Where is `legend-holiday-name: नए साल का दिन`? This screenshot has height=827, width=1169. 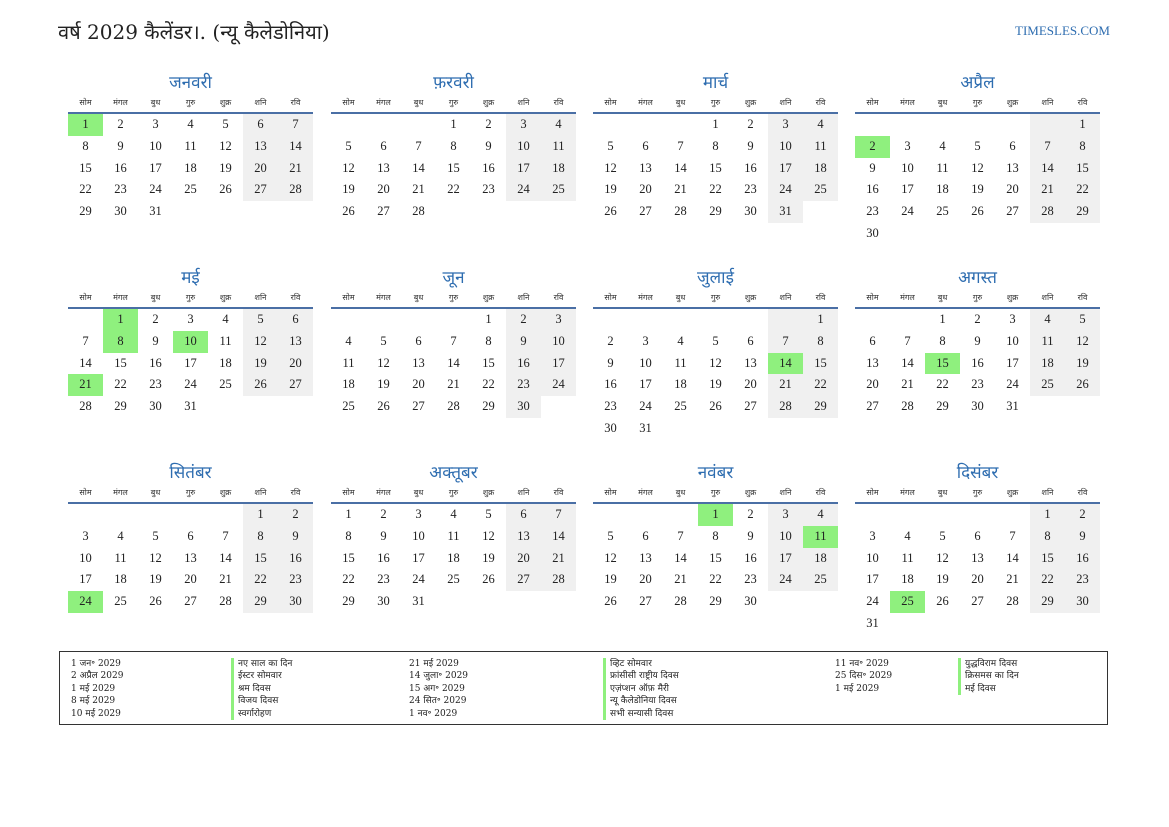 legend-holiday-name: नए साल का दिन is located at coordinates (261, 664).